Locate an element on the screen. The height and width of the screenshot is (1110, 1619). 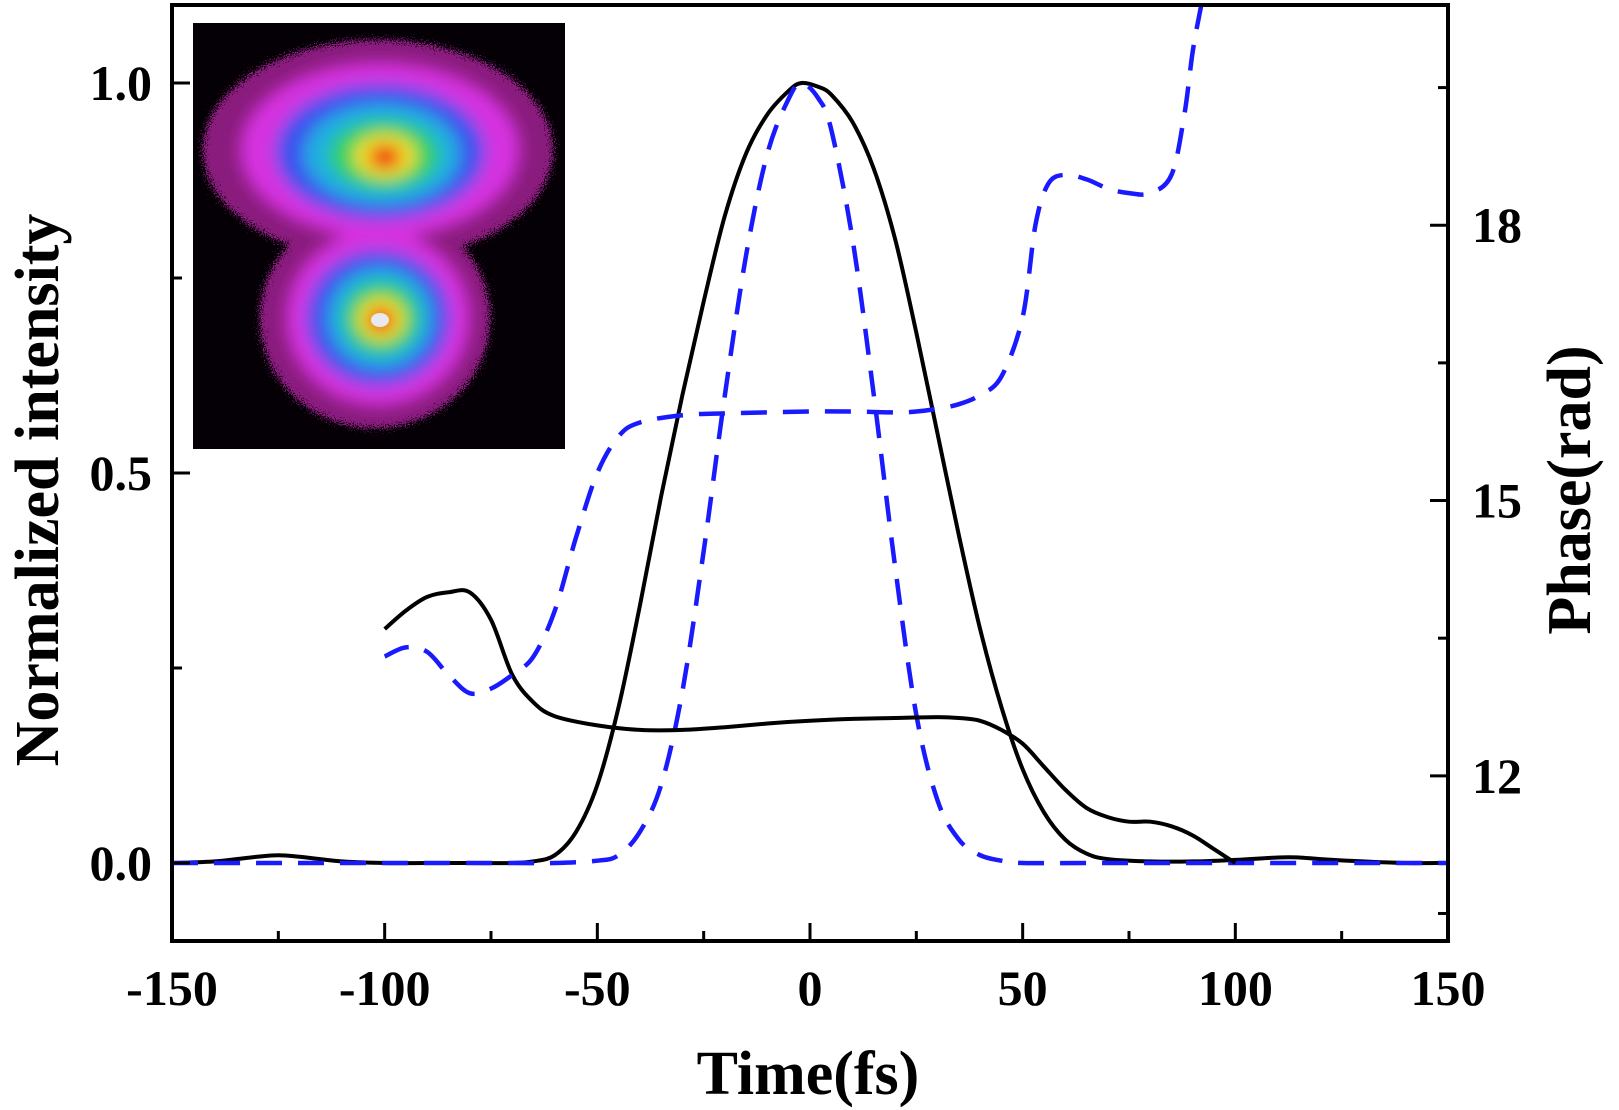
y2-tick-label: 18 is located at coordinates (1497, 225).